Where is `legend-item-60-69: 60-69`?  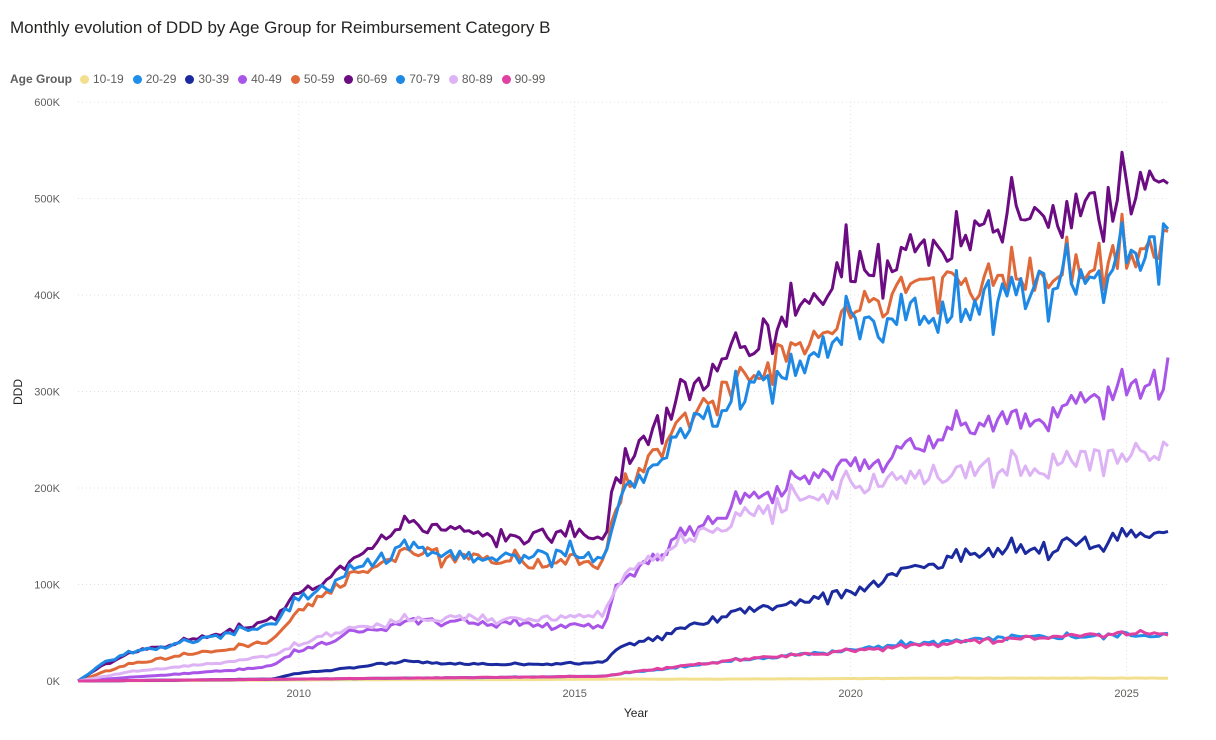
legend-item-60-69: 60-69 is located at coordinates (365, 79).